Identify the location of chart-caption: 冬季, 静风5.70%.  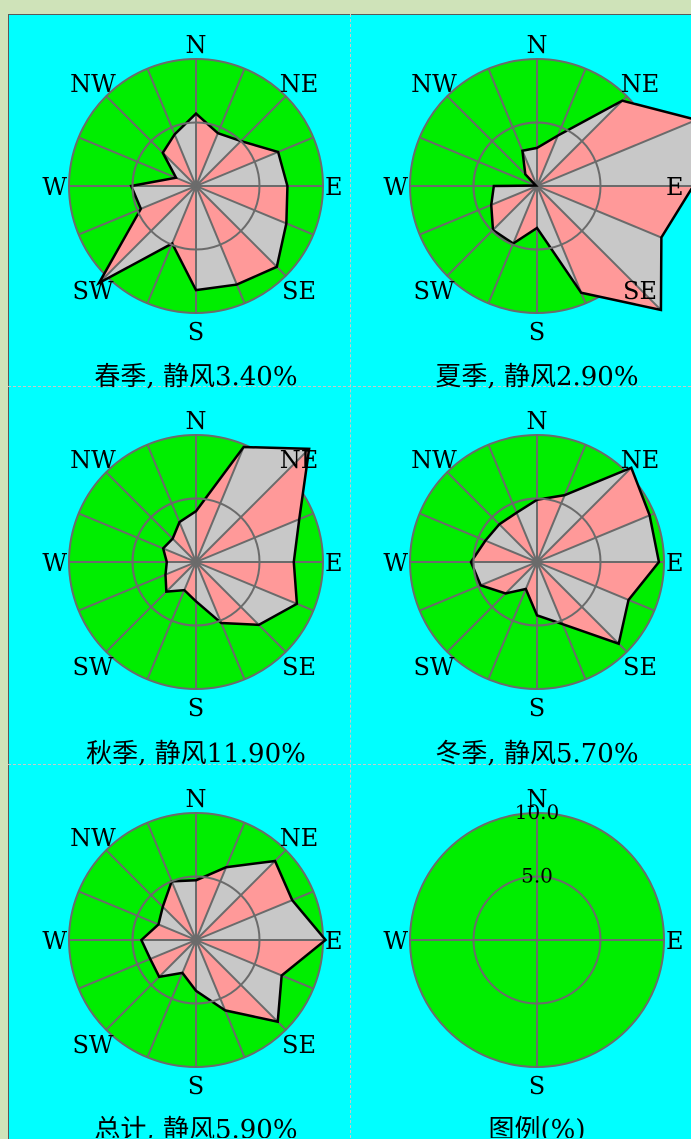
(536, 754).